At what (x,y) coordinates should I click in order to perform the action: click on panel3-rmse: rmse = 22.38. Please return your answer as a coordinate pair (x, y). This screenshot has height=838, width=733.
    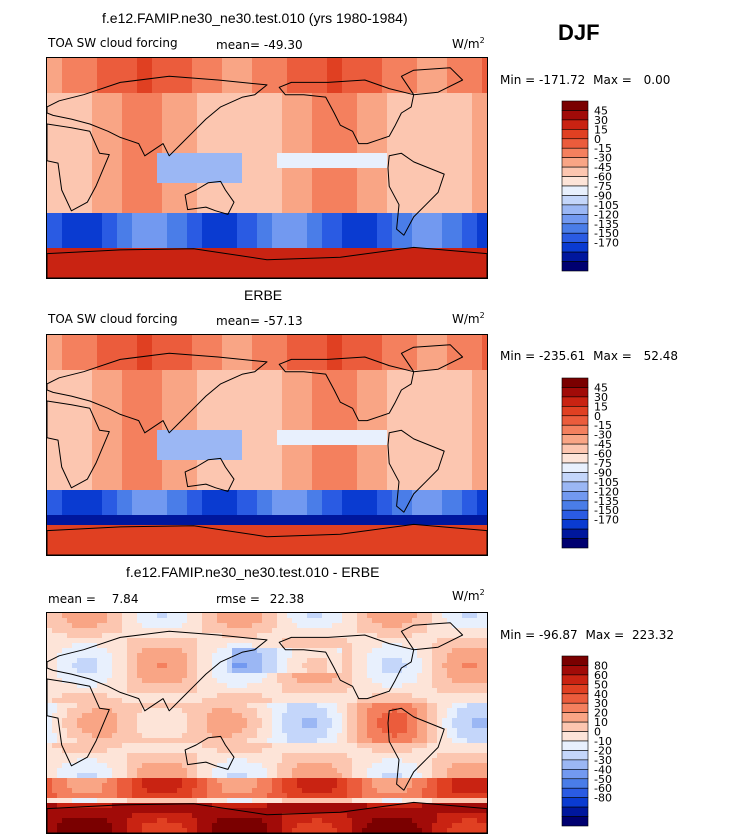
    Looking at the image, I should click on (260, 599).